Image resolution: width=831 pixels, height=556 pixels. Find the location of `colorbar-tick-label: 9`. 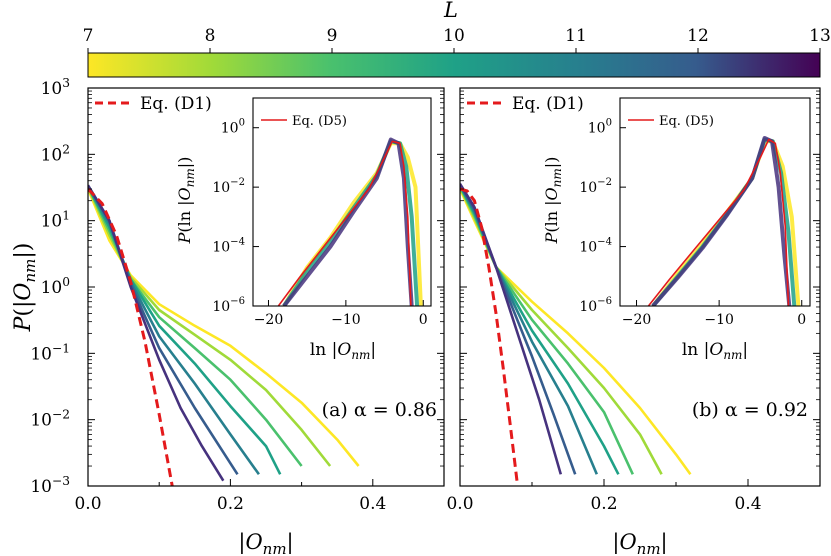

colorbar-tick-label: 9 is located at coordinates (332, 36).